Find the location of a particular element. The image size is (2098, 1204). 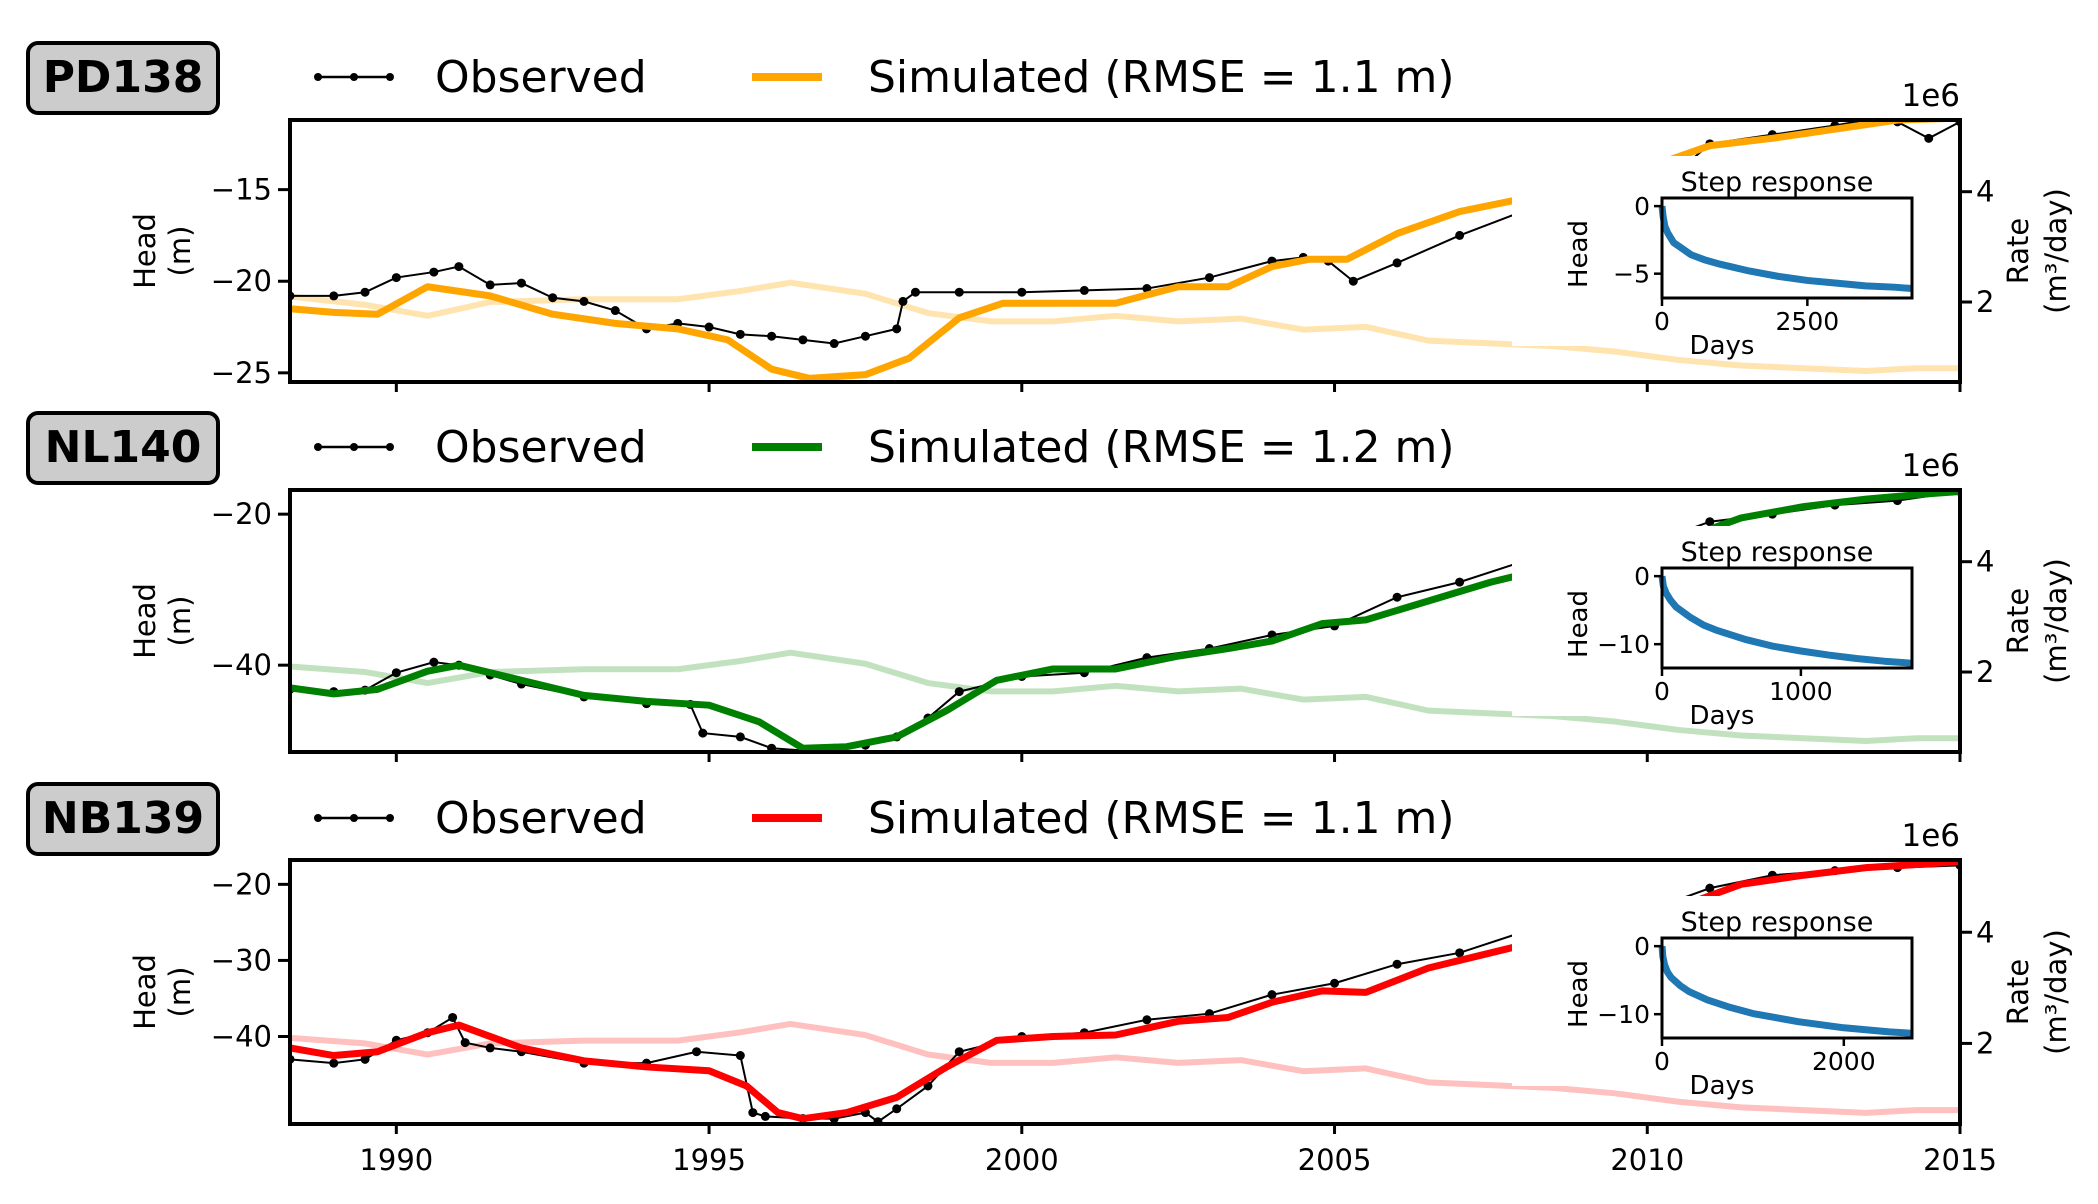

x-tick-label: 2005 is located at coordinates (1335, 1160).